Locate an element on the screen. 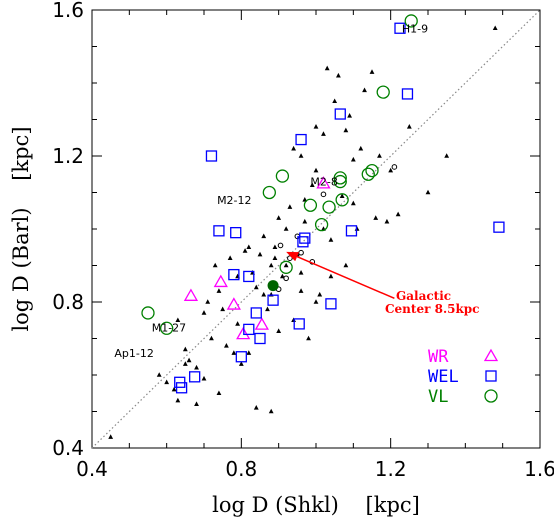 The image size is (554, 523). point-label: M2-8 is located at coordinates (323, 182).